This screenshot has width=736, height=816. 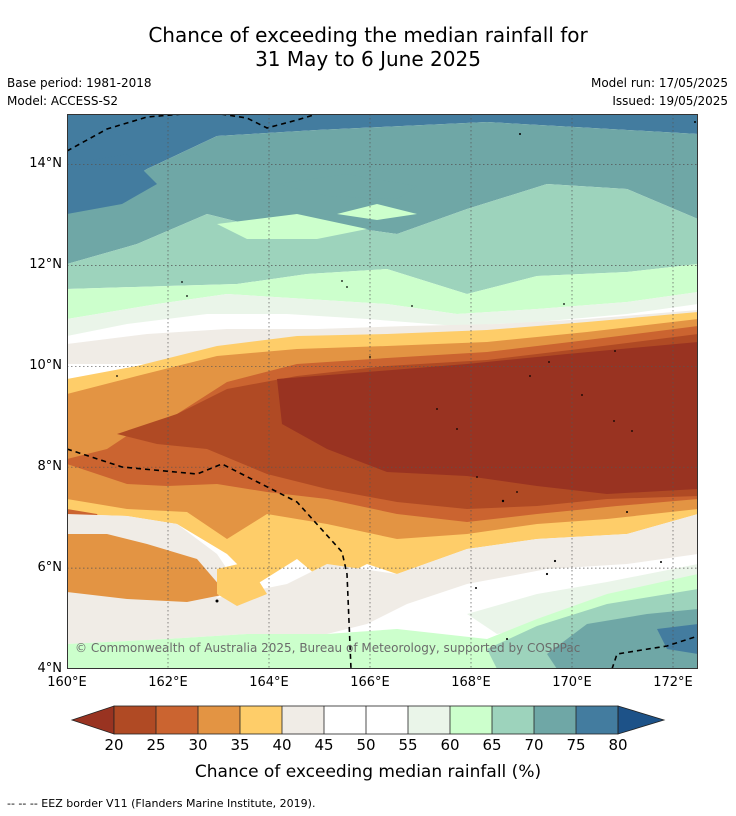 What do you see at coordinates (471, 682) in the screenshot?
I see `lon-tick-168E: 168°E` at bounding box center [471, 682].